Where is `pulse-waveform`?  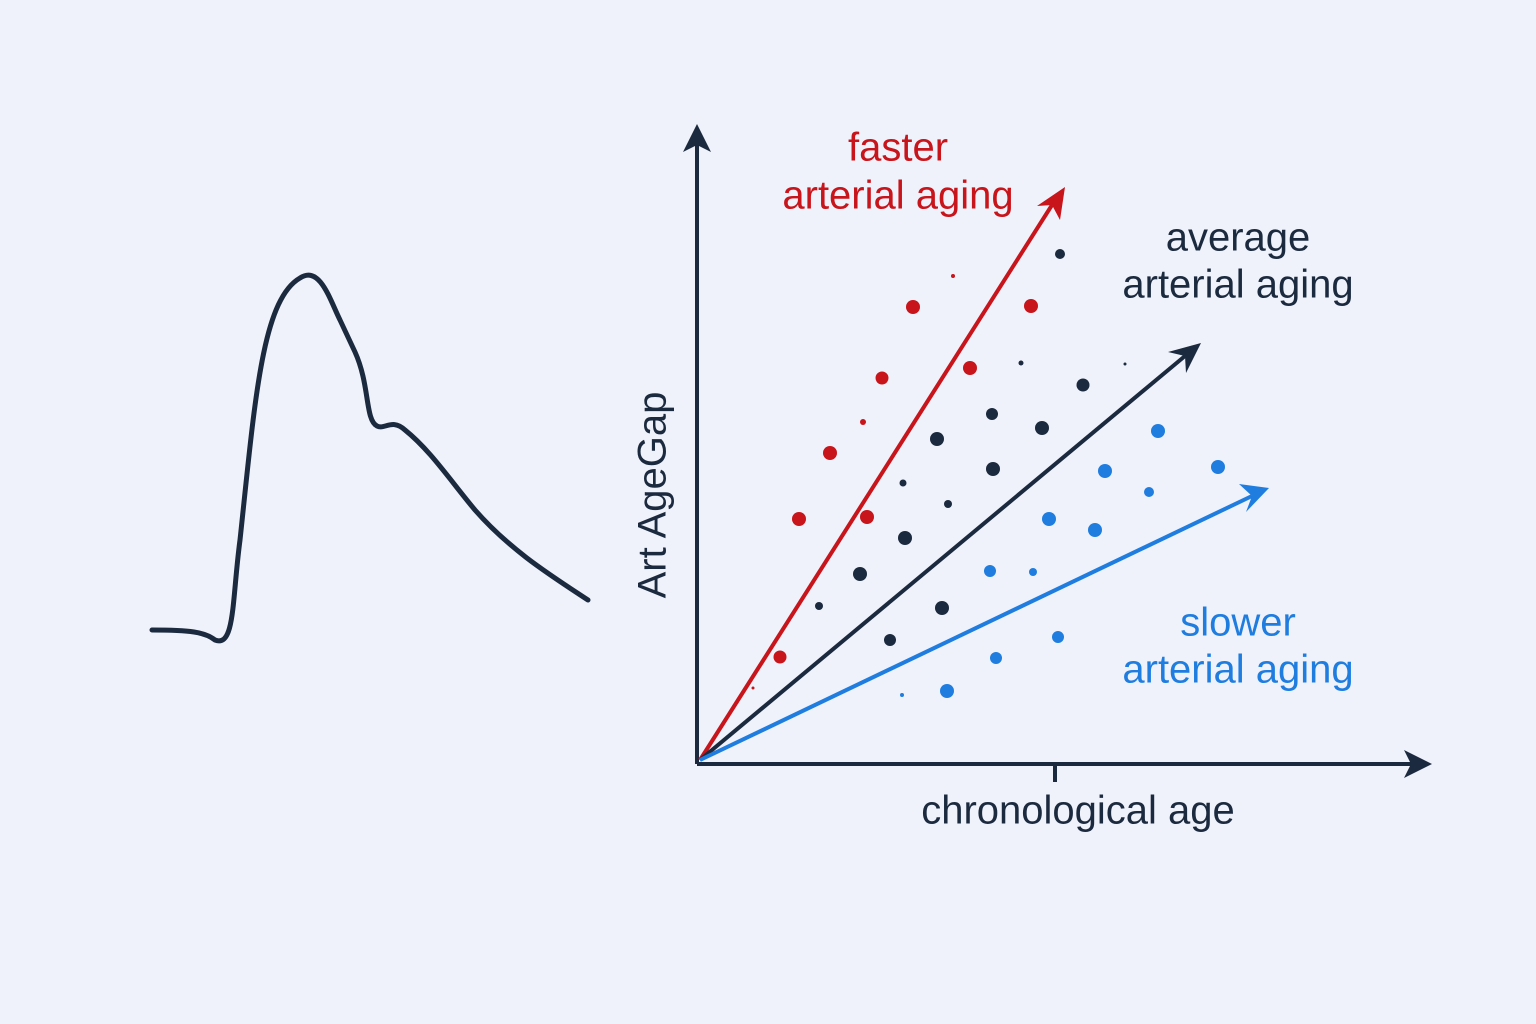 pulse-waveform is located at coordinates (370, 458).